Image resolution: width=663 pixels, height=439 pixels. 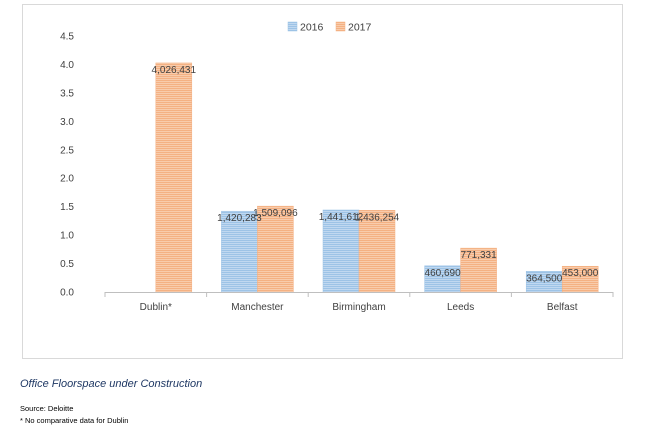 What do you see at coordinates (156, 307) in the screenshot?
I see `x-tick-label: Dublin*` at bounding box center [156, 307].